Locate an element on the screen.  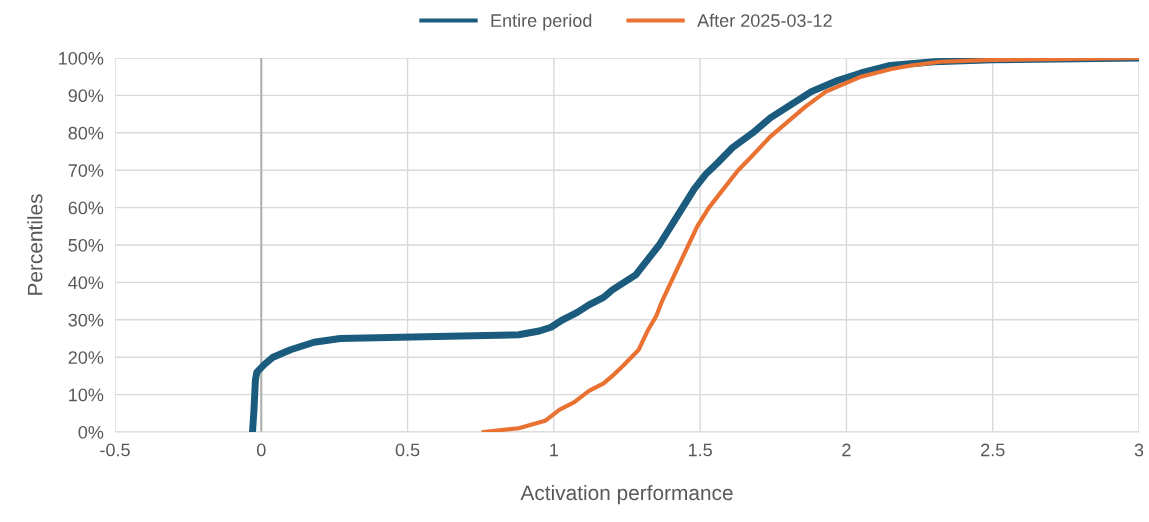
y-tick-label: 0% is located at coordinates (91, 432).